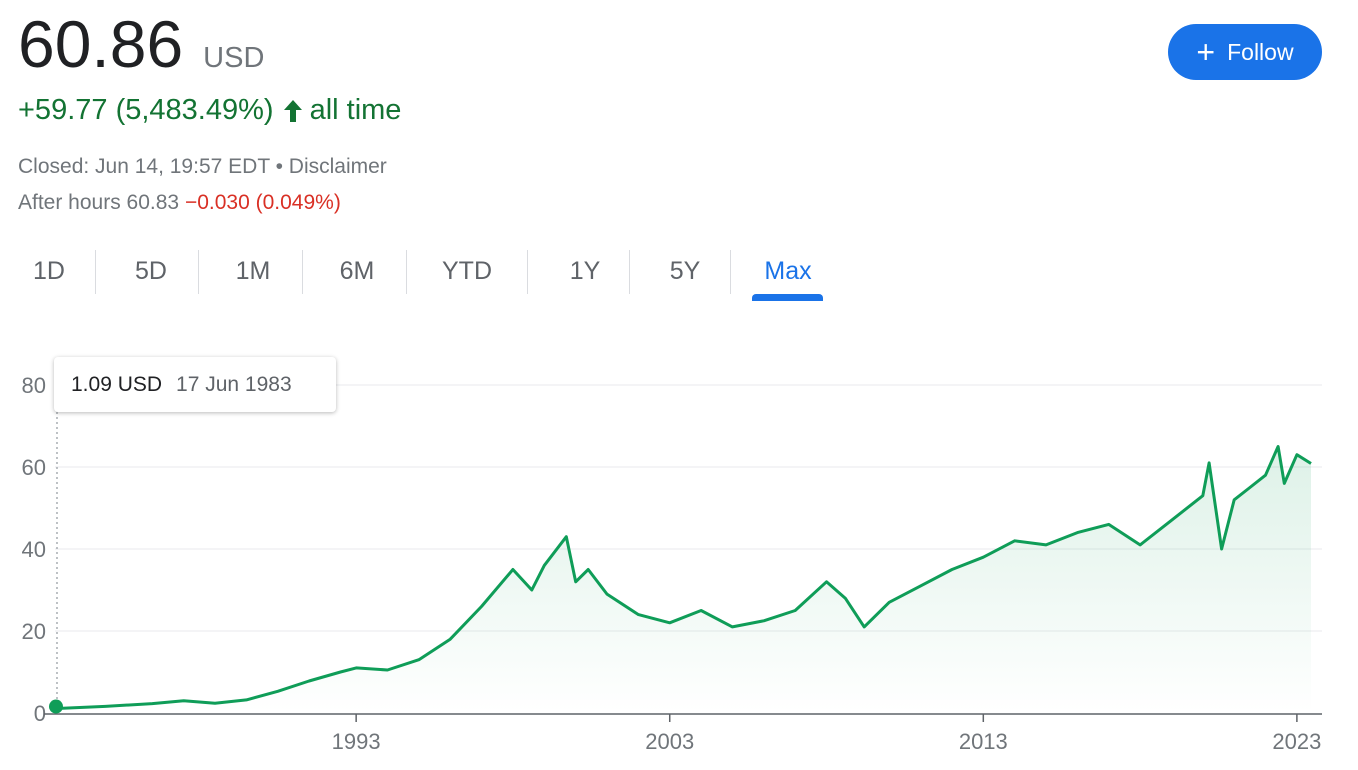  What do you see at coordinates (99, 202) in the screenshot?
I see `after-hours-label: After hours 60.83` at bounding box center [99, 202].